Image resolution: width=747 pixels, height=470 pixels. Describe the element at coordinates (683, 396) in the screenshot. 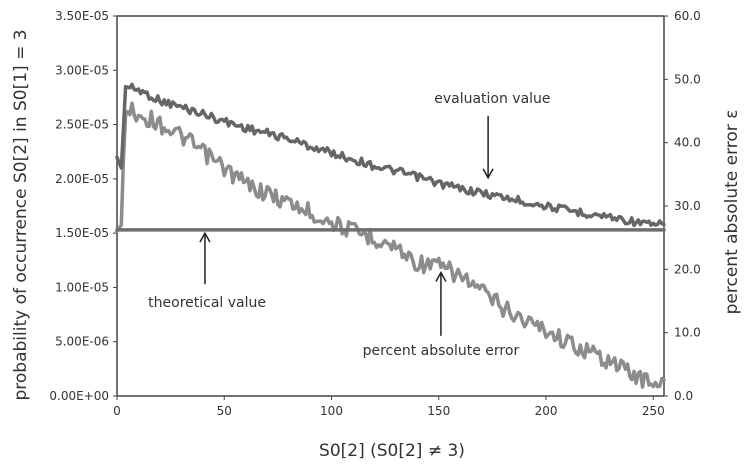

I see `y-right-tick-label: 0.0` at that location.